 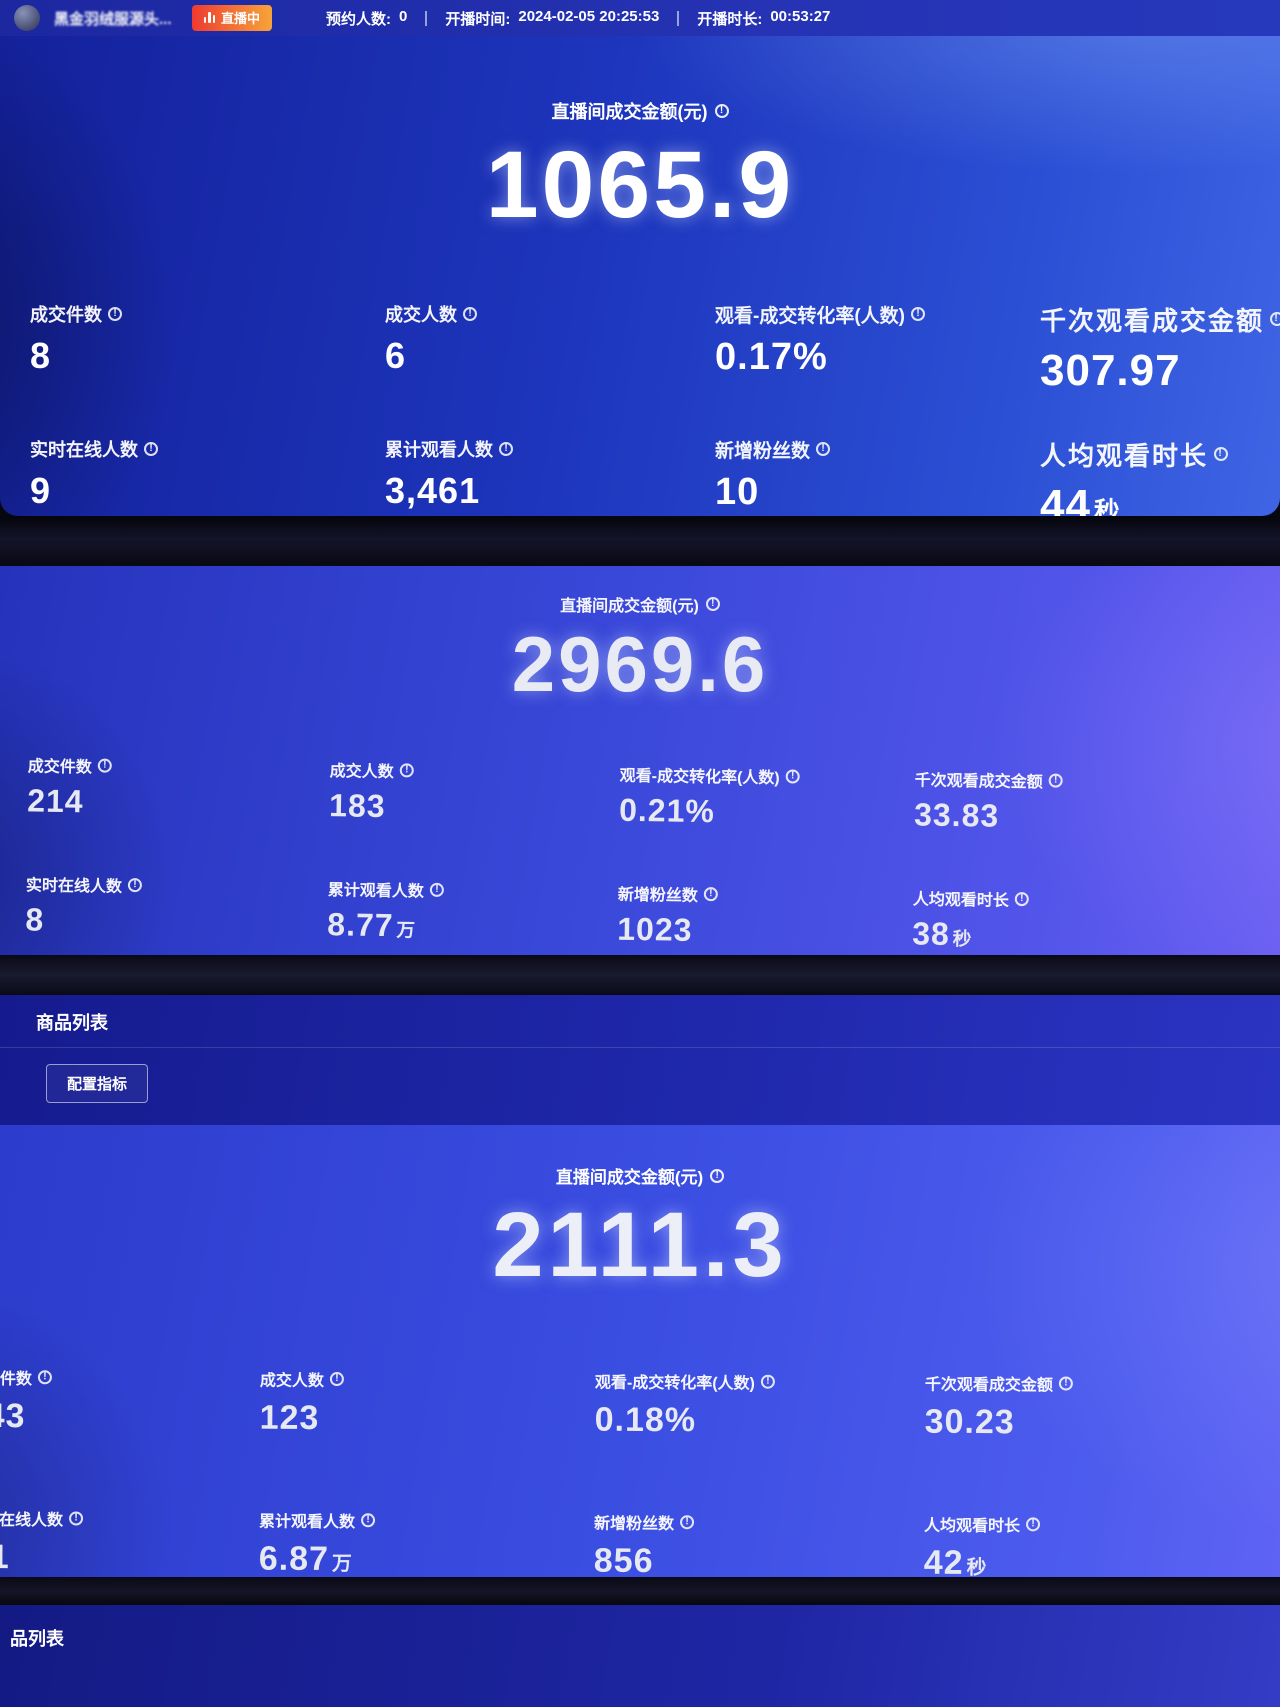 What do you see at coordinates (759, 1543) in the screenshot?
I see `metric-new-followers: 新增粉丝数 856` at bounding box center [759, 1543].